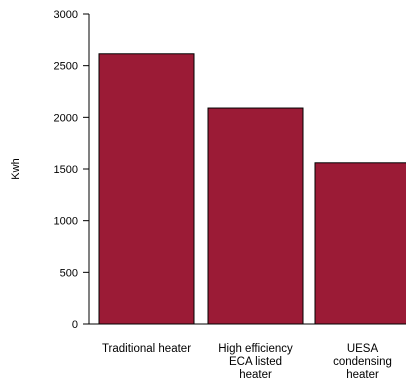 The width and height of the screenshot is (406, 387). I want to click on x-category-label: UESA condensing heater, so click(362, 362).